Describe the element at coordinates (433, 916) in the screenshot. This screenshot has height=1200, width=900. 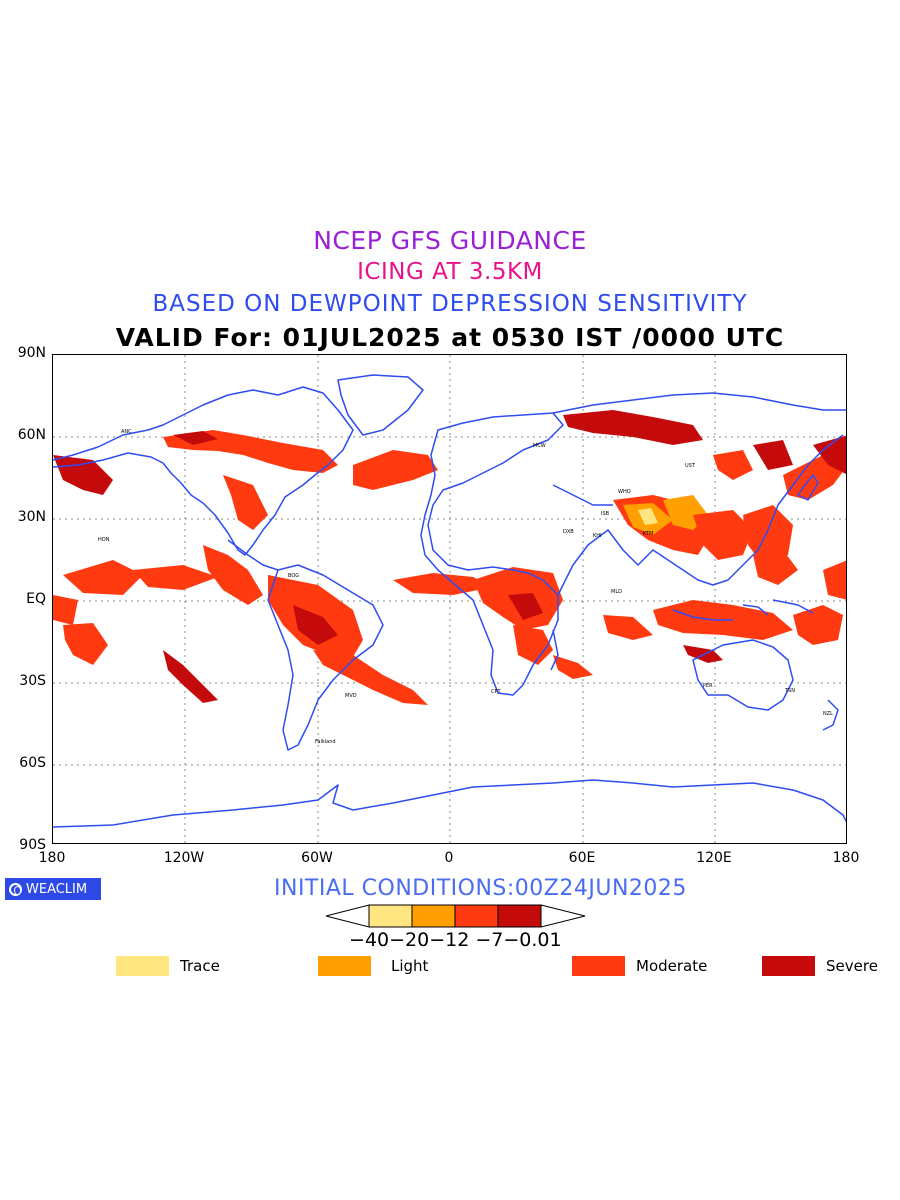
I see `colorbar-light` at that location.